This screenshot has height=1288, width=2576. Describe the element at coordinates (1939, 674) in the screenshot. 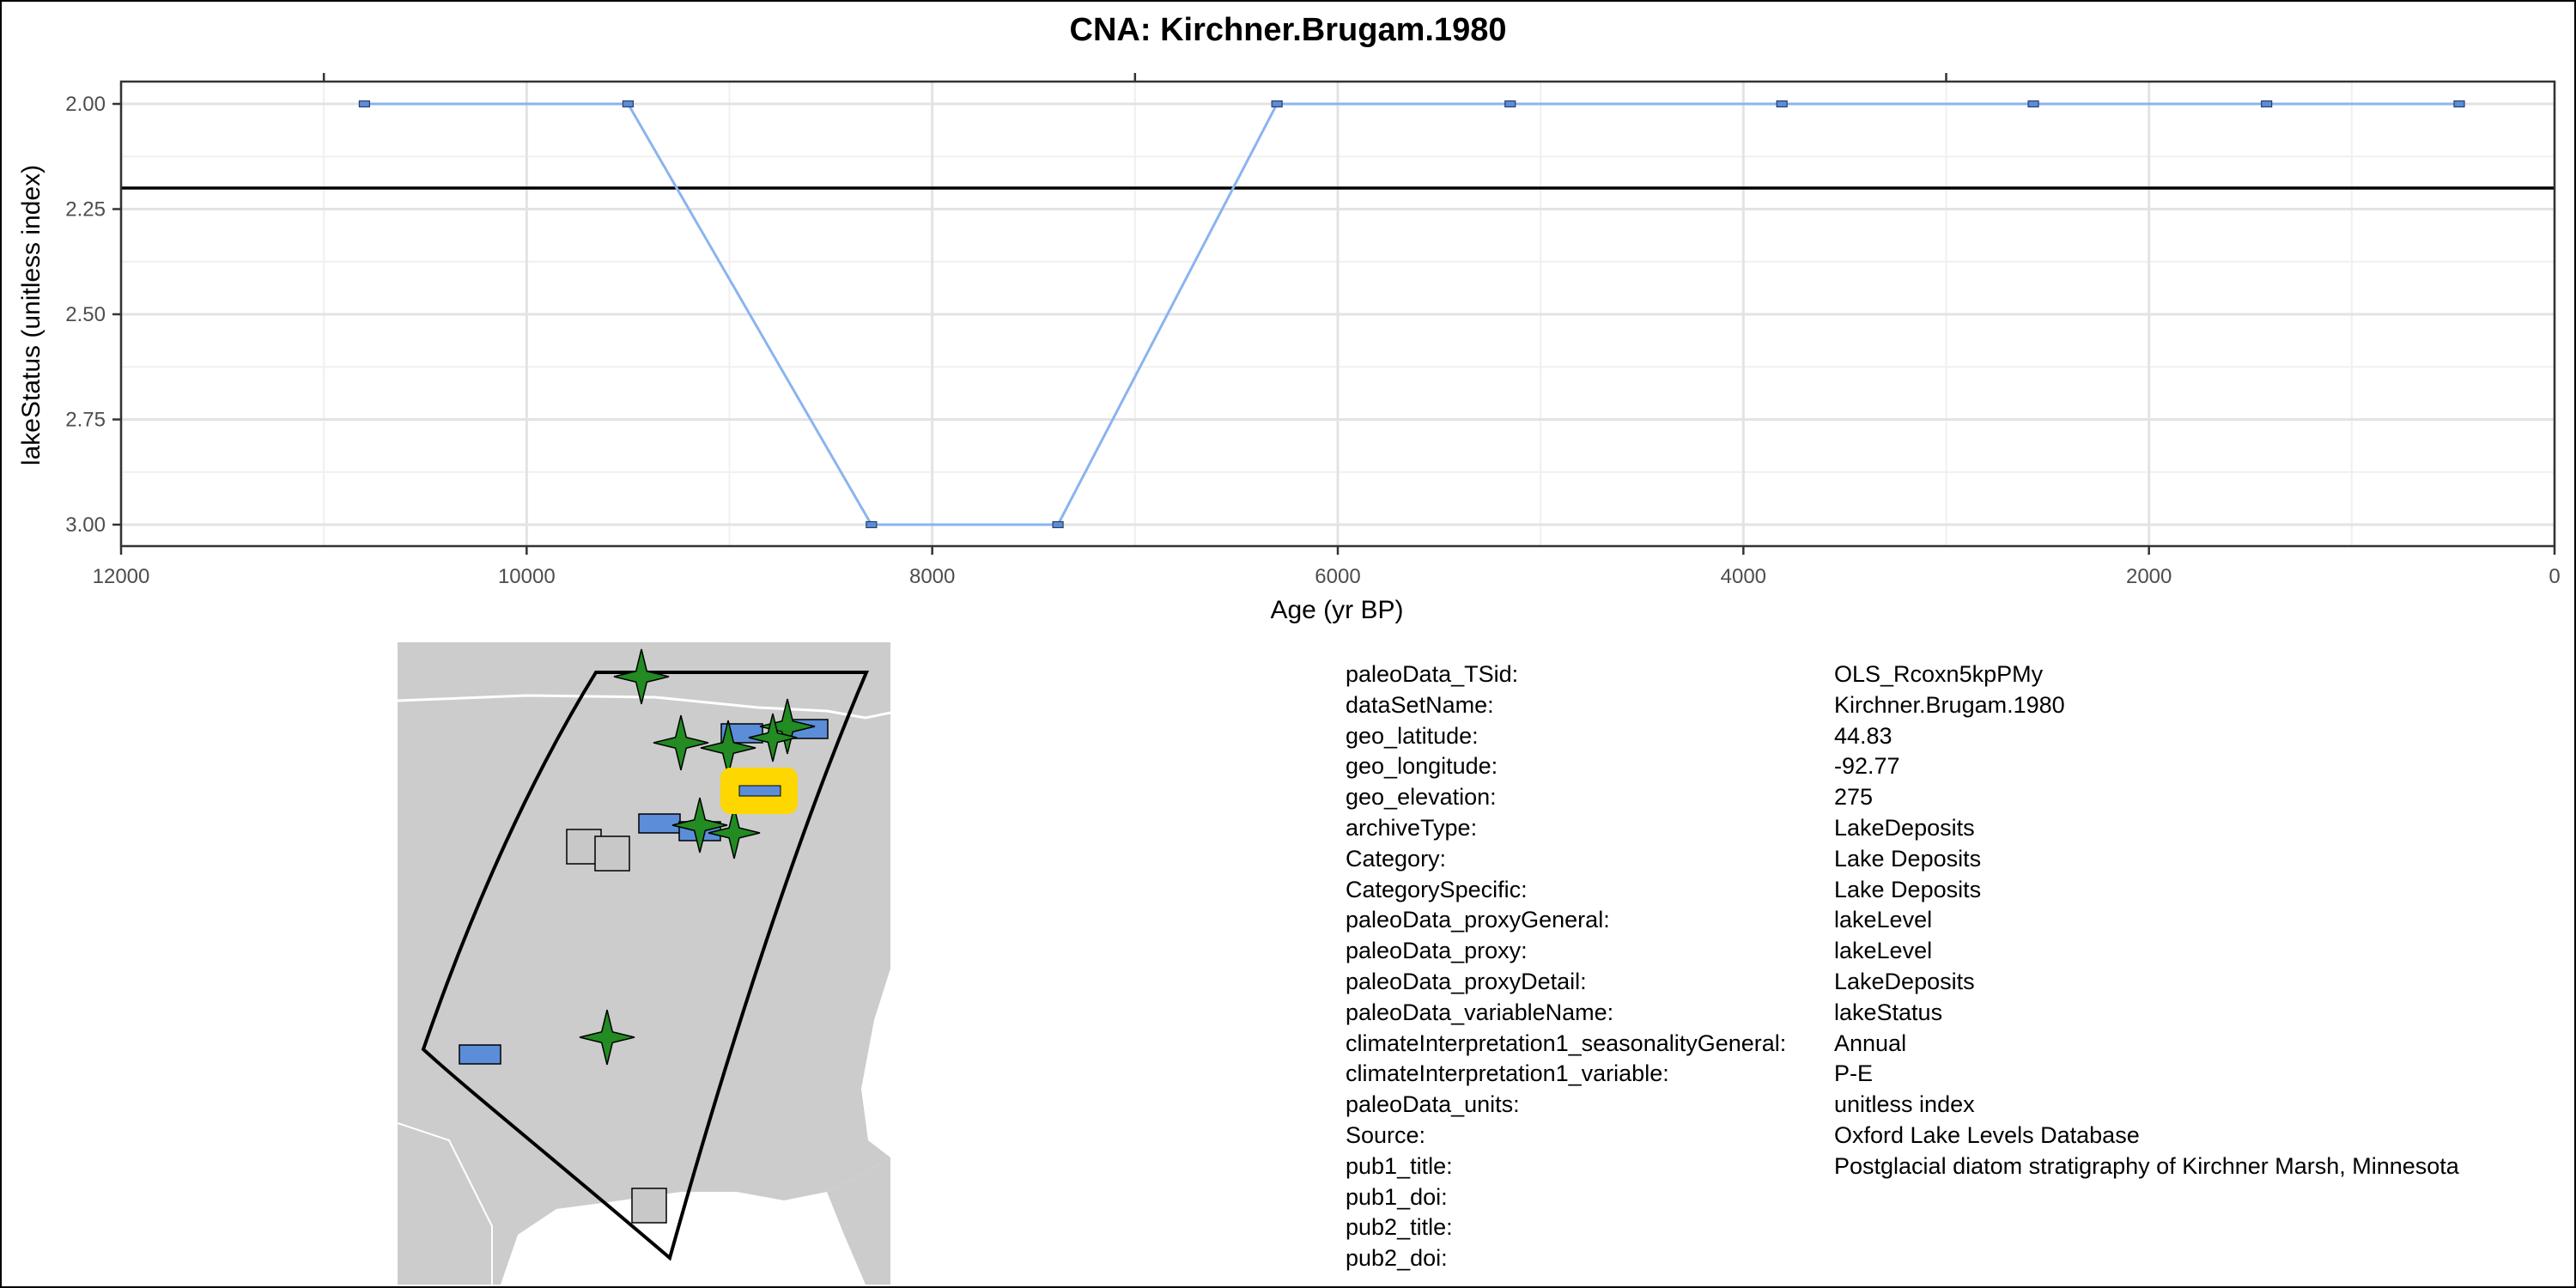

I see `metadata-value: OLS_Rcoxn5kpPMy` at that location.